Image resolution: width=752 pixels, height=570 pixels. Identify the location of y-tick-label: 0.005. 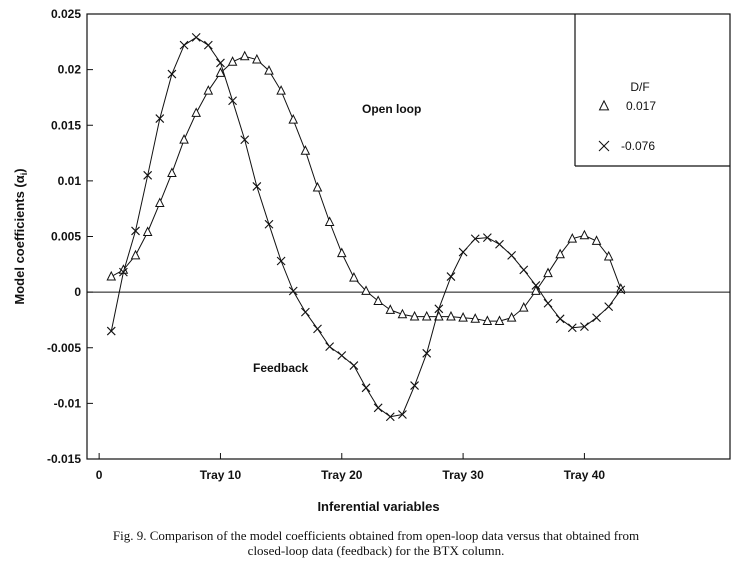
(66, 237).